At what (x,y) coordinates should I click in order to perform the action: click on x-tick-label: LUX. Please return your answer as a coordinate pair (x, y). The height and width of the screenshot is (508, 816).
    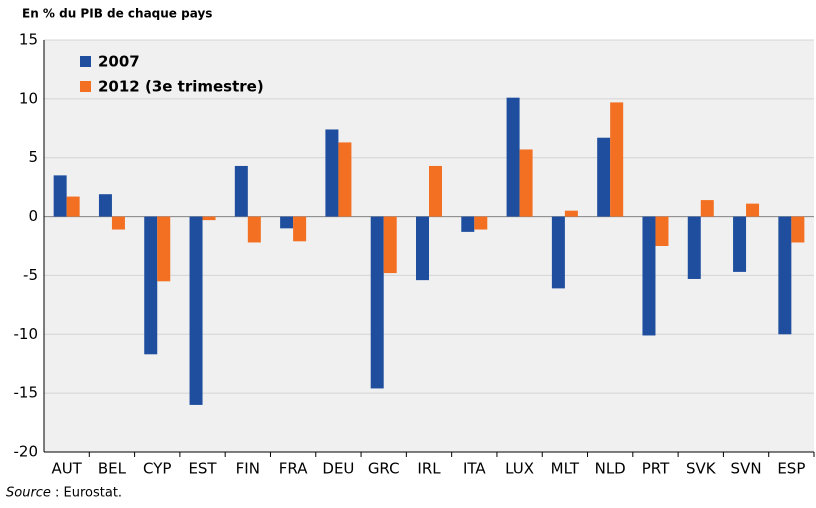
    Looking at the image, I should click on (519, 469).